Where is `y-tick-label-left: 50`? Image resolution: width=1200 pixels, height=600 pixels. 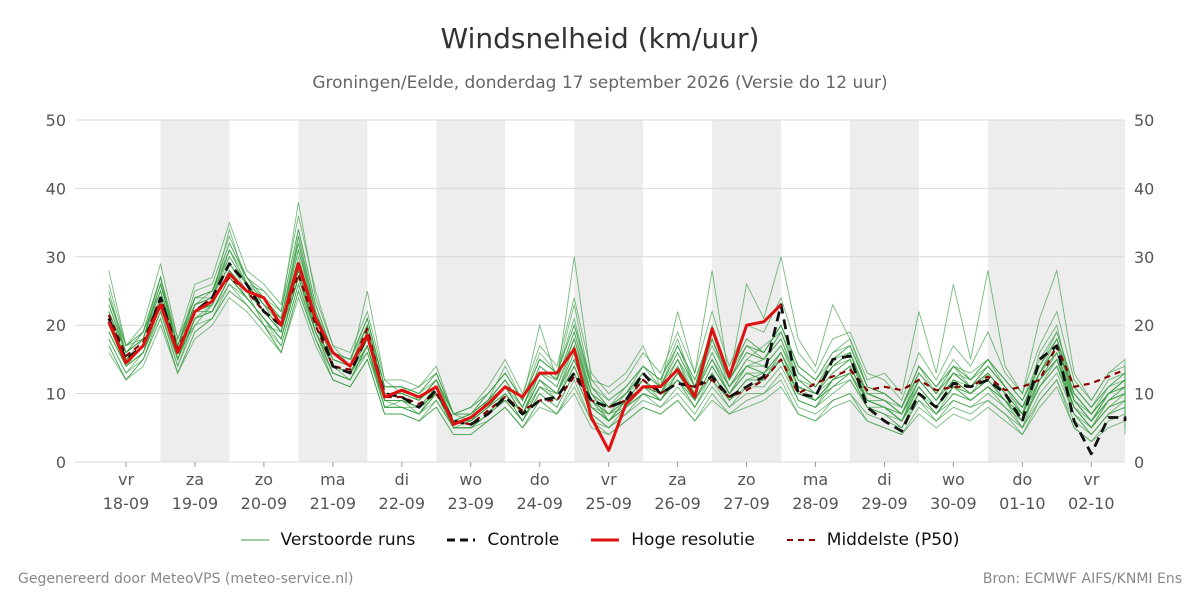 y-tick-label-left: 50 is located at coordinates (56, 120).